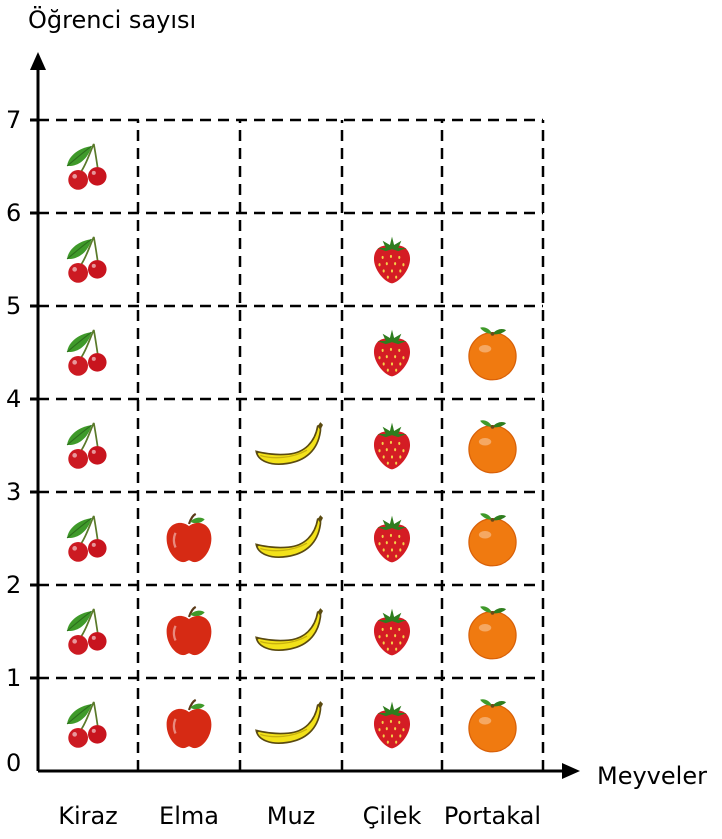 This screenshot has height=839, width=722. I want to click on x-ticks: Kiraz Elma Muz Çilek Portakal, so click(299, 816).